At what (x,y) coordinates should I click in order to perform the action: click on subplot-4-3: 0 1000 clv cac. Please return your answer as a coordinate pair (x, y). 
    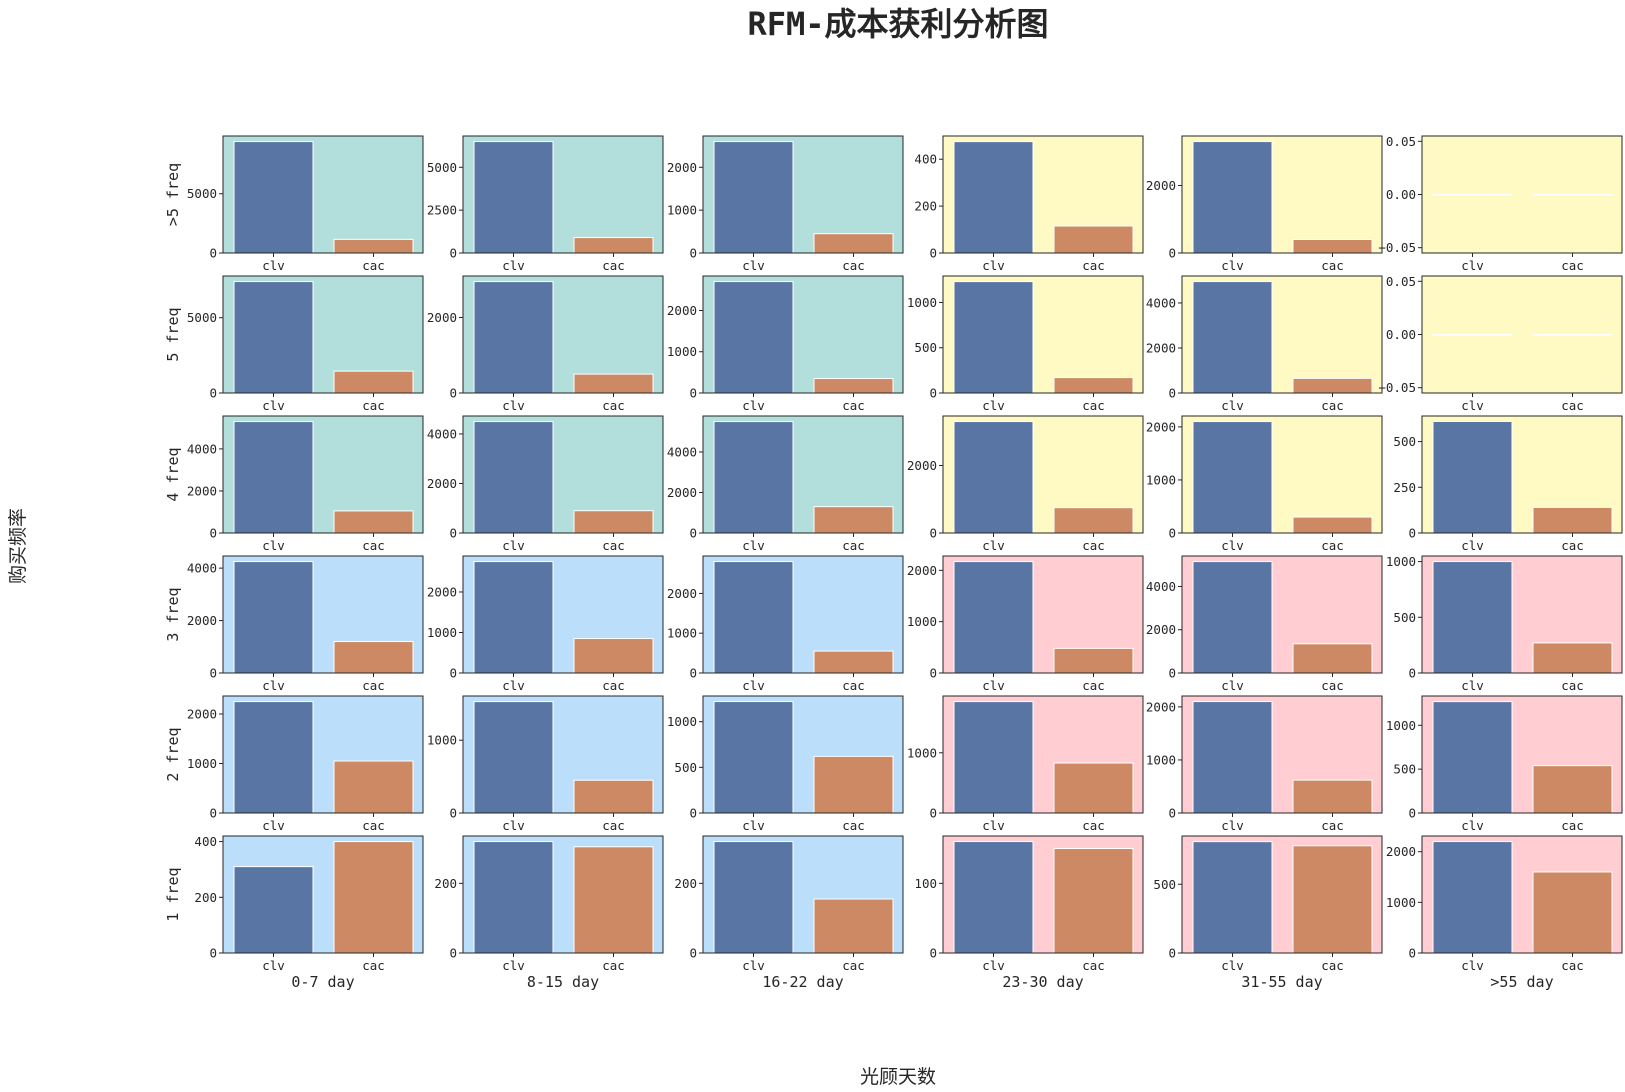
    Looking at the image, I should click on (1025, 764).